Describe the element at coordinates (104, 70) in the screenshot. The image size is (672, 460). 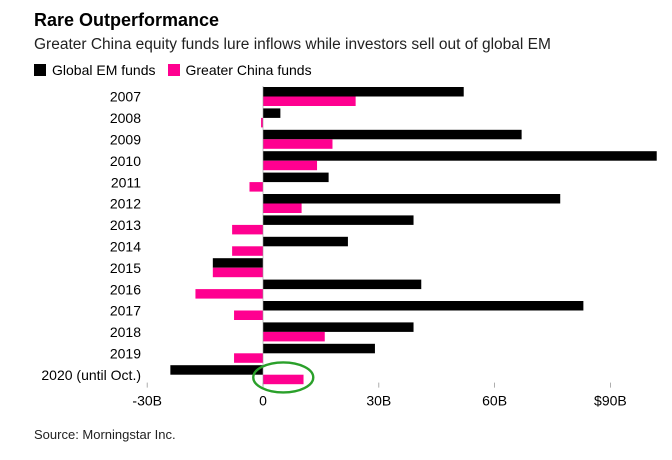
I see `legend-label-global-em: Global EM funds` at that location.